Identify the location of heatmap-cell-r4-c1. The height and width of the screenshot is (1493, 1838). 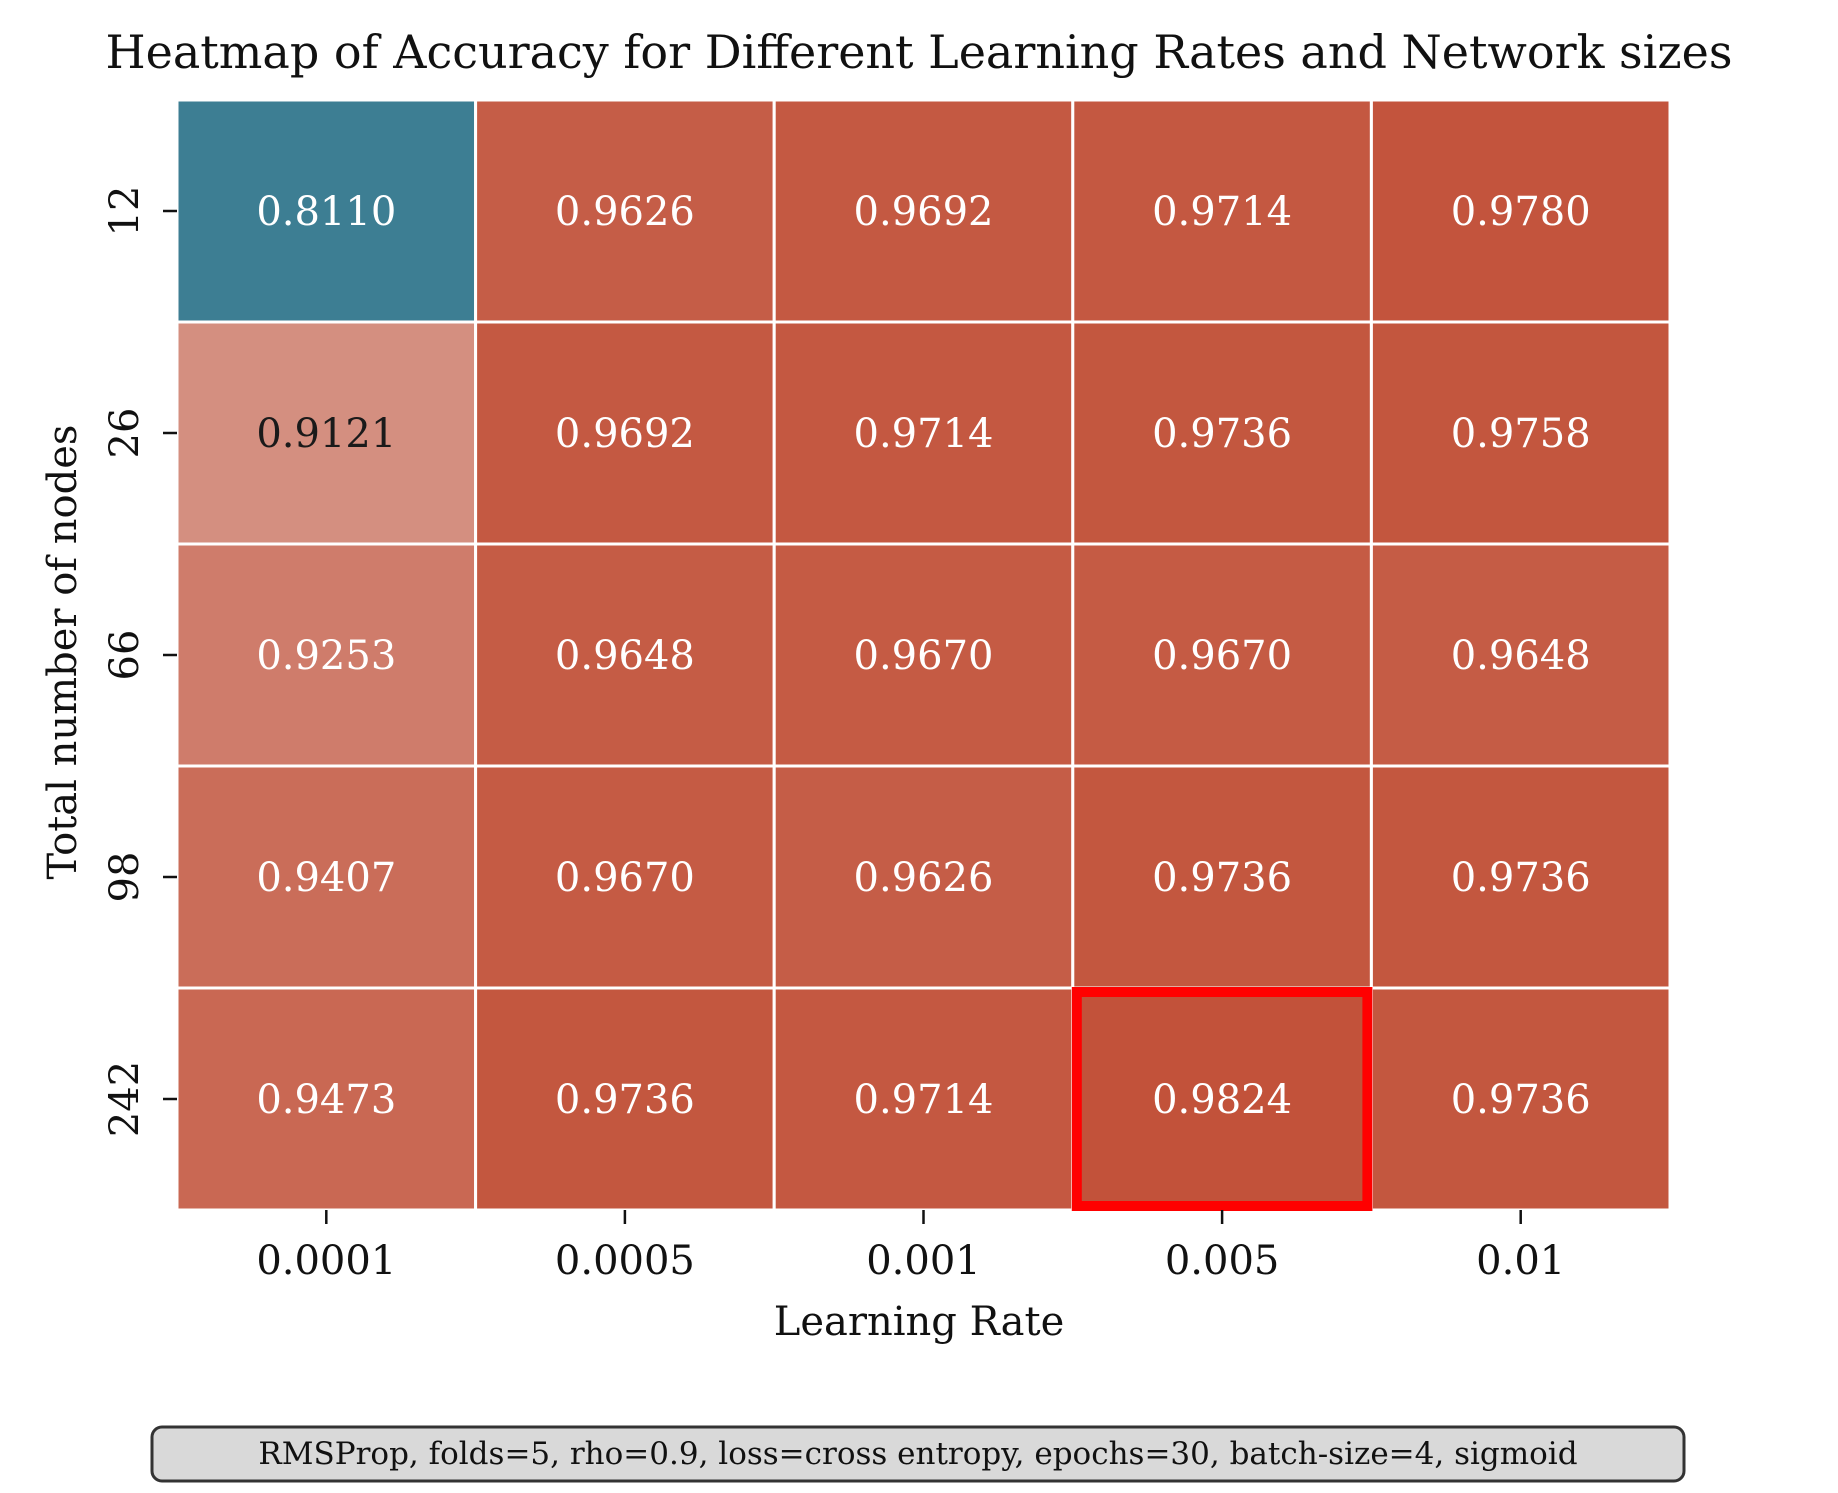
(625, 1099).